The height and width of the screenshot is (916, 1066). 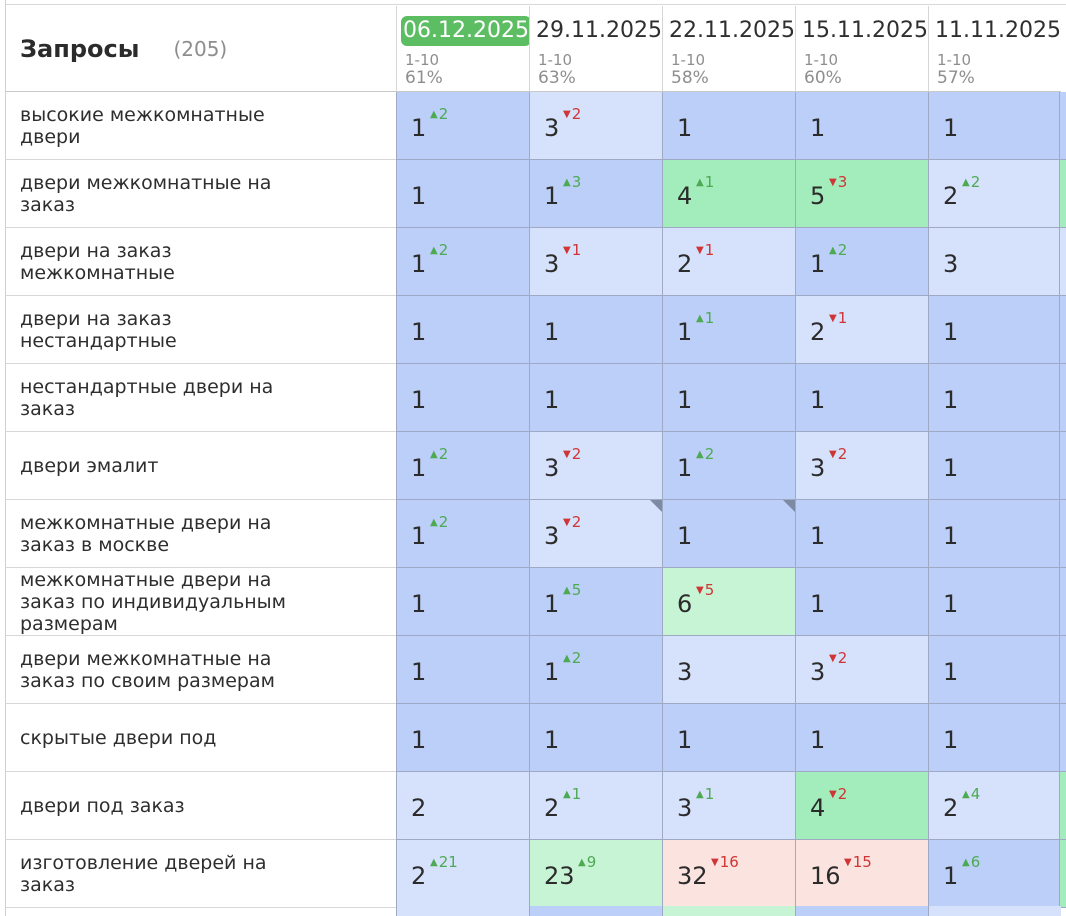 I want to click on position-cell: 4 ▼2, so click(x=861, y=806).